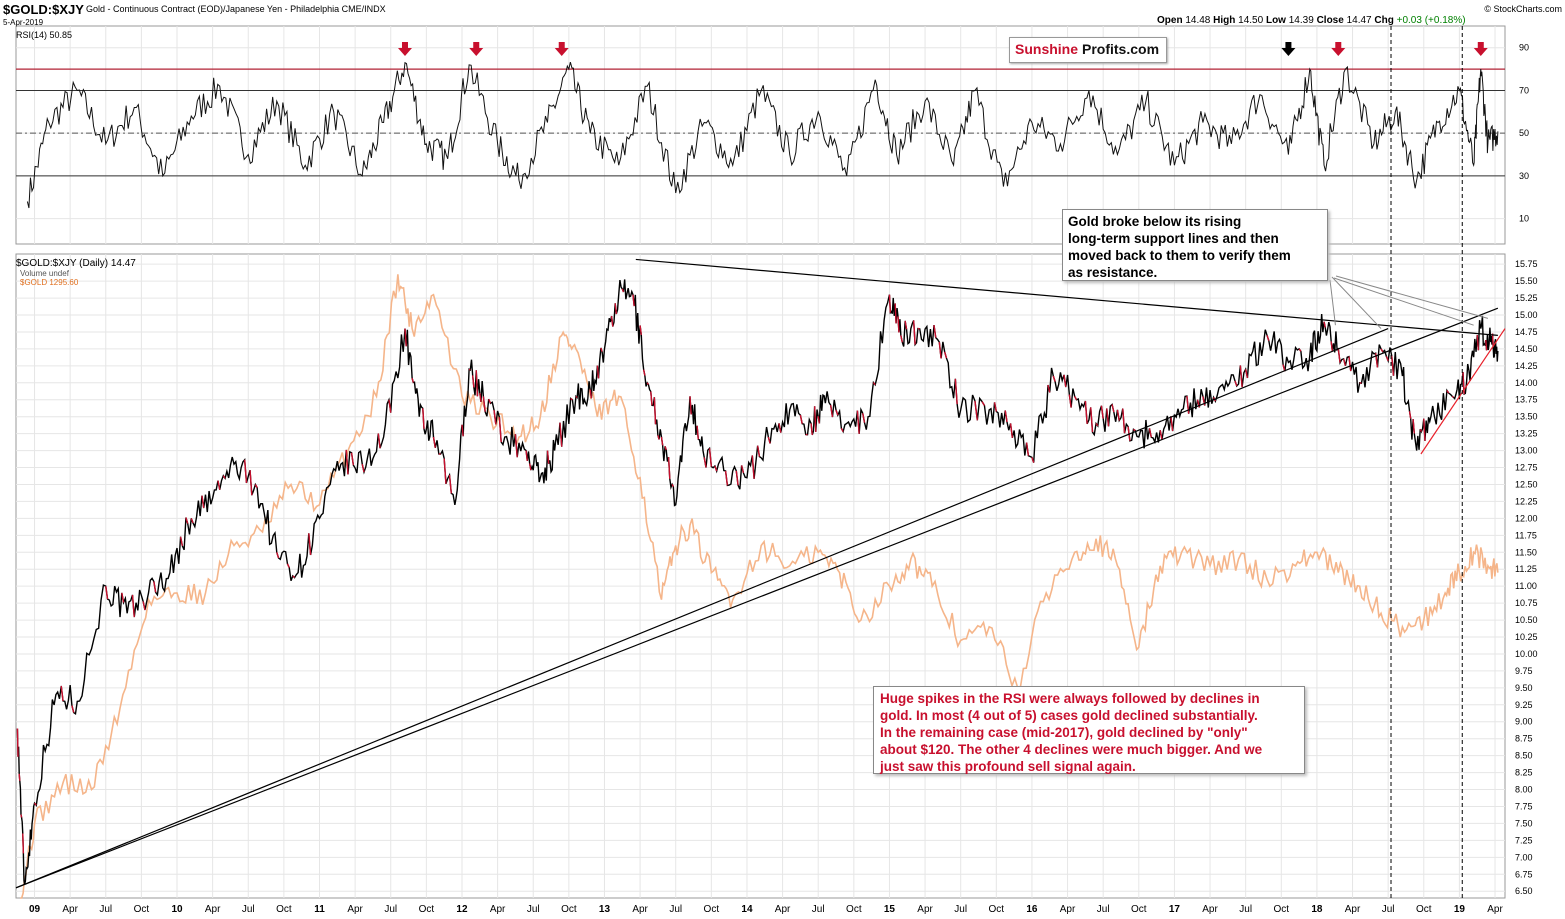 Image resolution: width=1565 pixels, height=919 pixels. What do you see at coordinates (1524, 806) in the screenshot?
I see `price-tick-label: 7.75` at bounding box center [1524, 806].